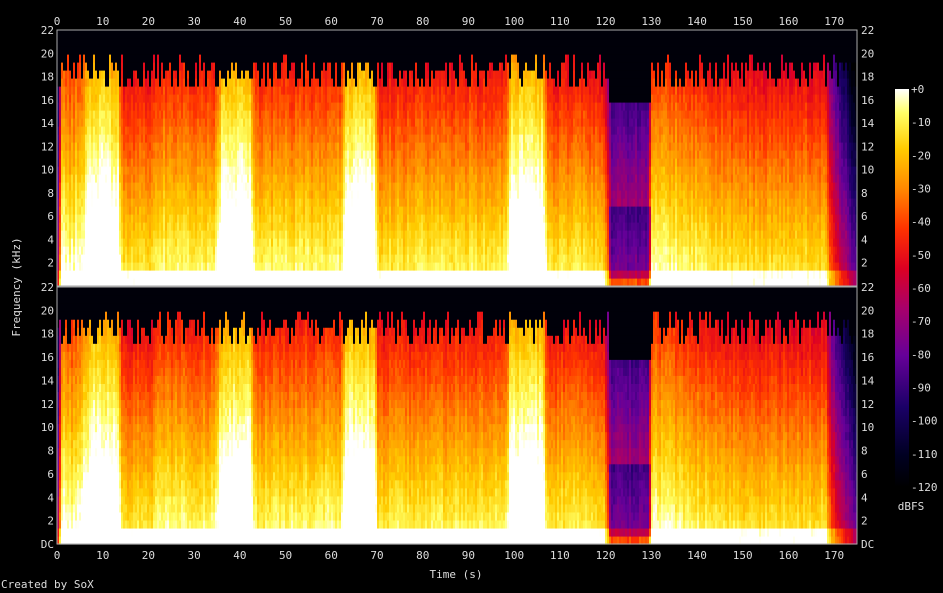  Describe the element at coordinates (921, 189) in the screenshot. I see `colorbar-tick-label: -30` at that location.